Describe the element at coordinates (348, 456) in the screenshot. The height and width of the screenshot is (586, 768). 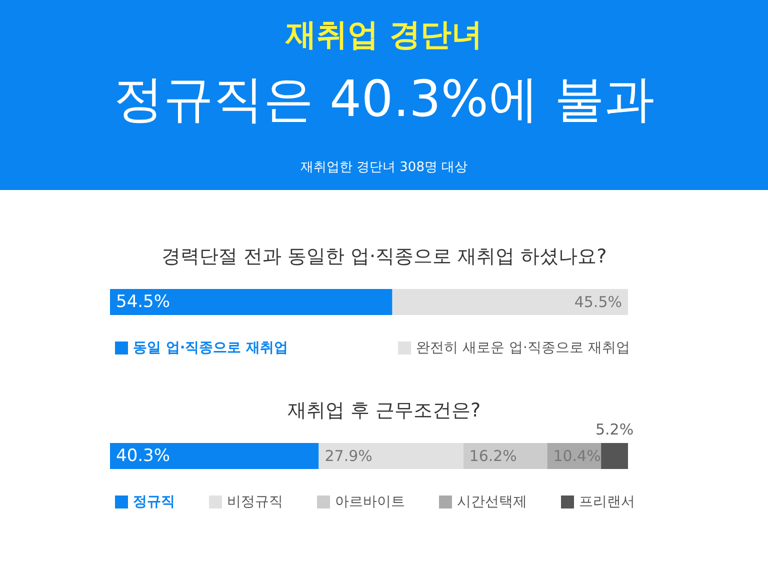
I see `data-label: 27.9%` at that location.